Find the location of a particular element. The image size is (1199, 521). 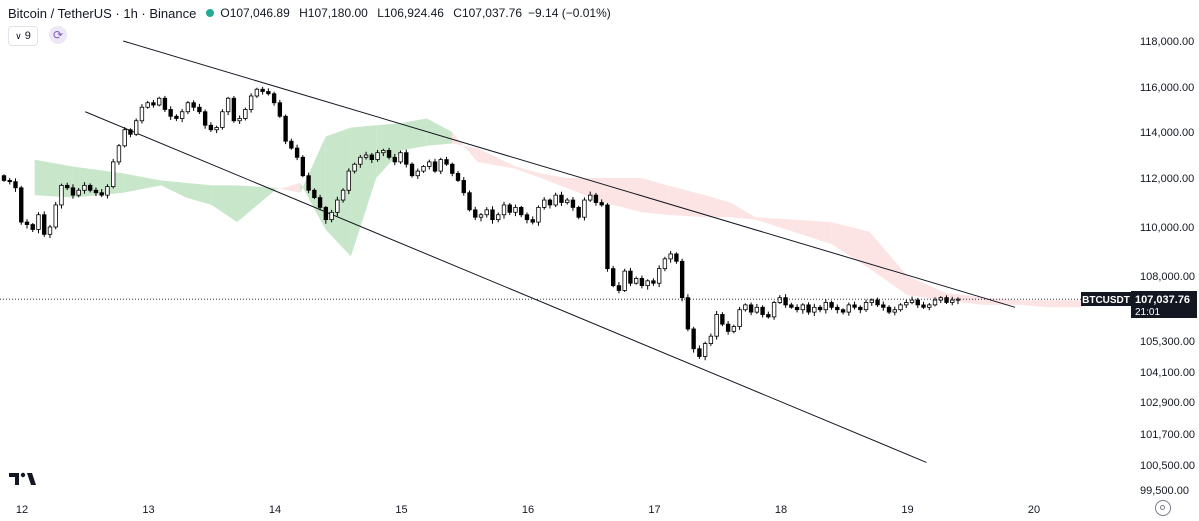

y-tick-label: 118,000.00 is located at coordinates (1167, 42).